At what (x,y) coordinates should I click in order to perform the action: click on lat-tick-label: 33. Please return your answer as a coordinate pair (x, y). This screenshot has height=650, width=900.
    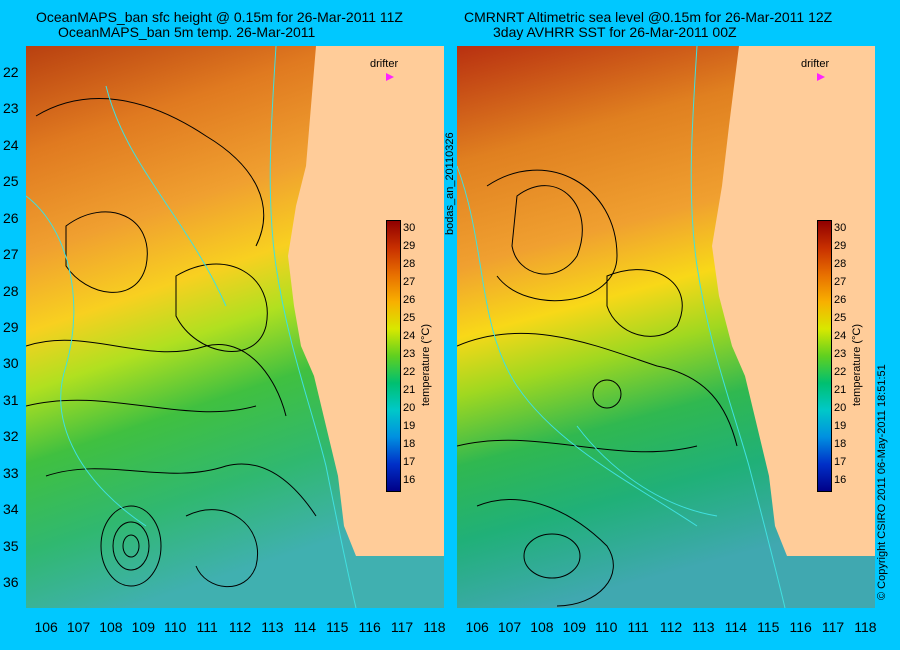
    Looking at the image, I should click on (11, 473).